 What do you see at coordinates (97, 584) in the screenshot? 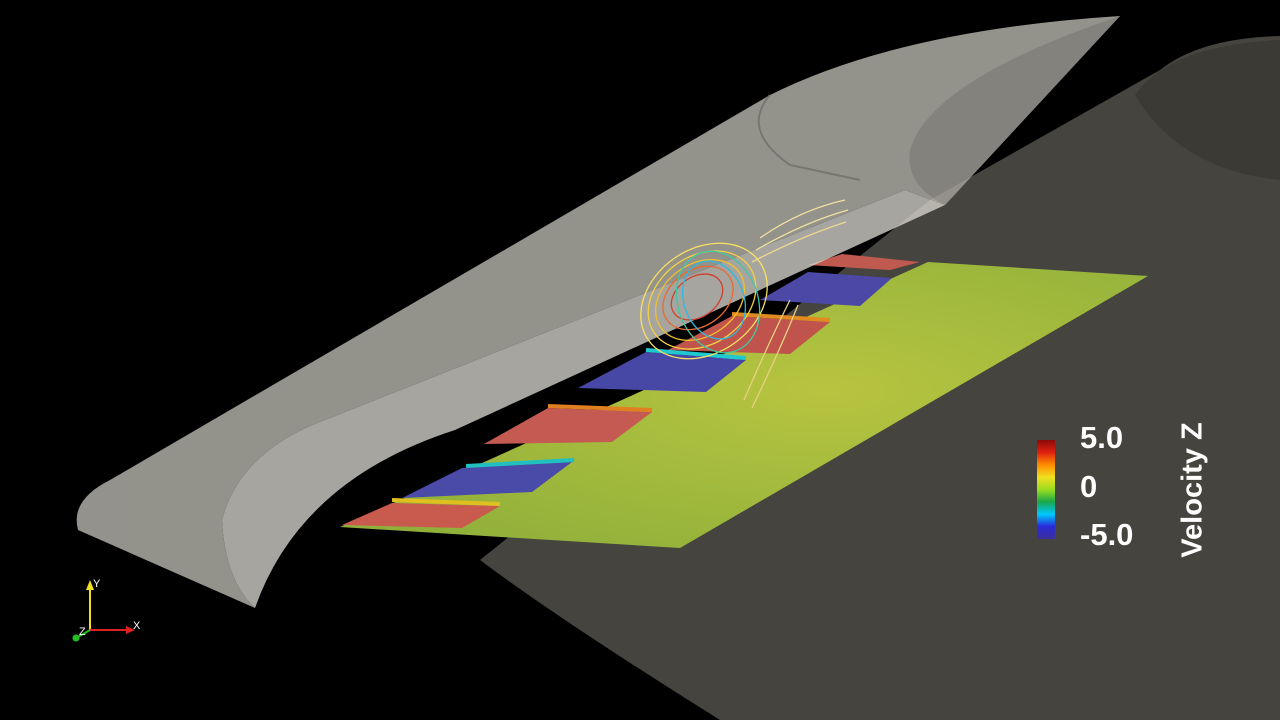
I see `y-axis-label: Y` at bounding box center [97, 584].